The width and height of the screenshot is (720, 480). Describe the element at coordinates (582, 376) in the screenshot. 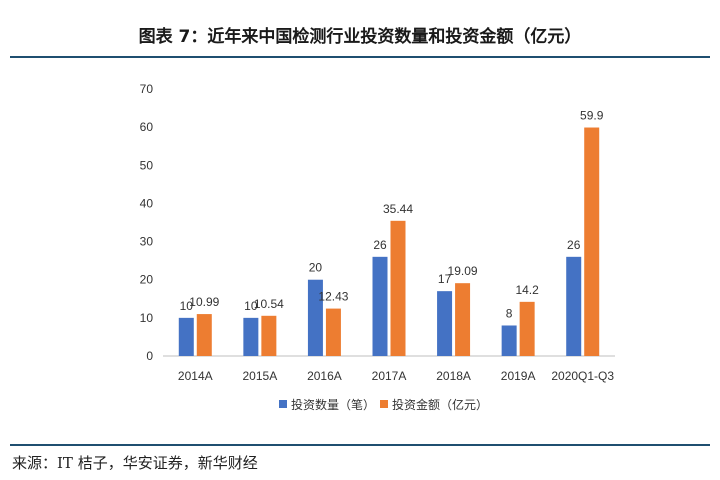

I see `x-tick-label: 2020Q1-Q3` at that location.